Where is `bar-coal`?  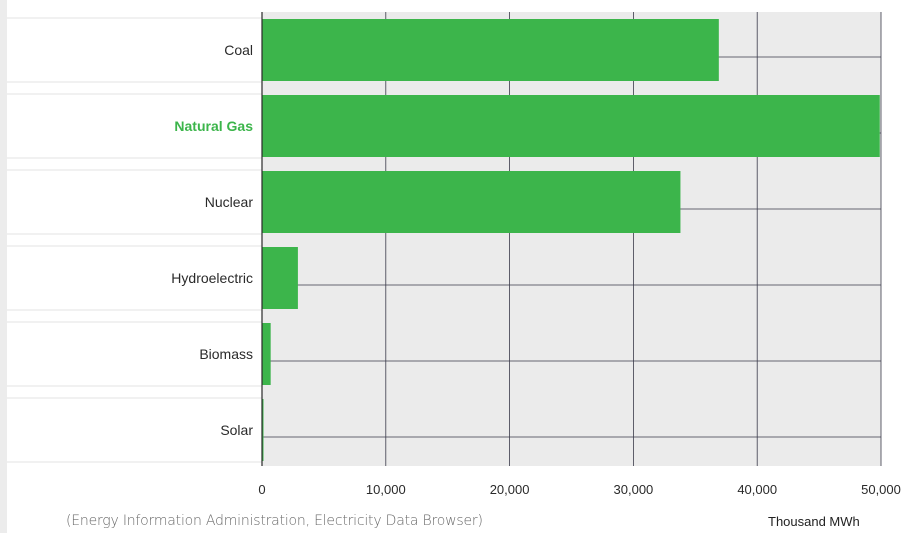 bar-coal is located at coordinates (490, 50).